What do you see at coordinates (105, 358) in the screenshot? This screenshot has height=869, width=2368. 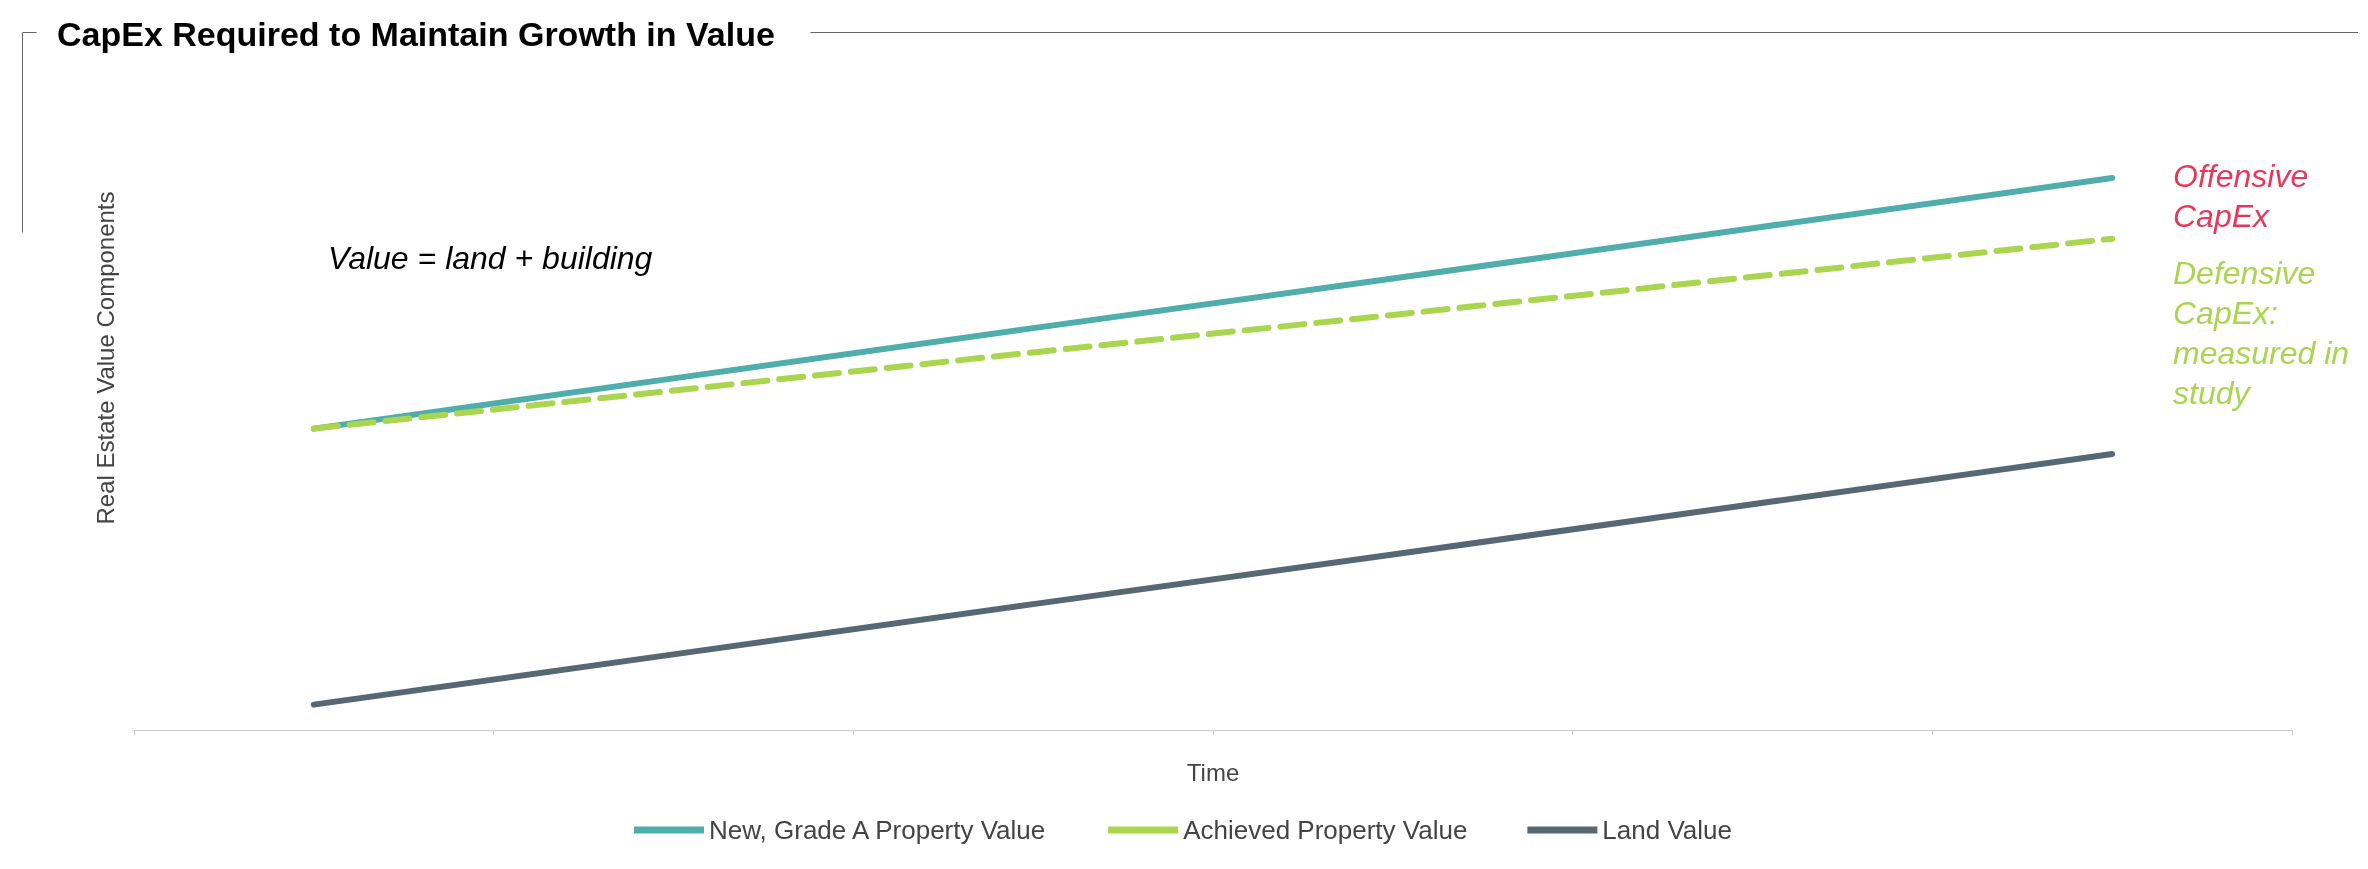 I see `y-axis-title: Real Estate Value Components` at bounding box center [105, 358].